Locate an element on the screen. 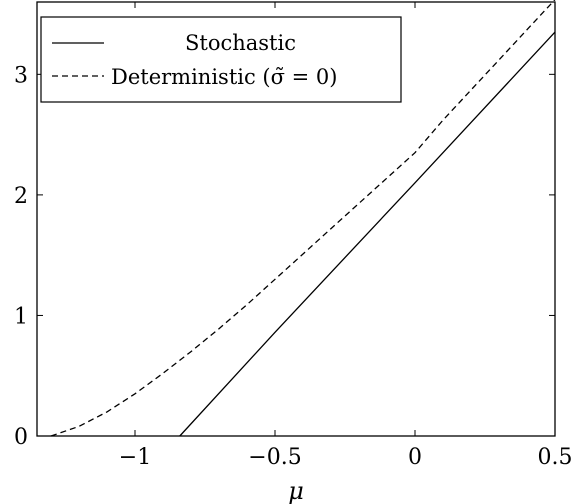  legend-label-stochastic: Stochastic is located at coordinates (240, 43).